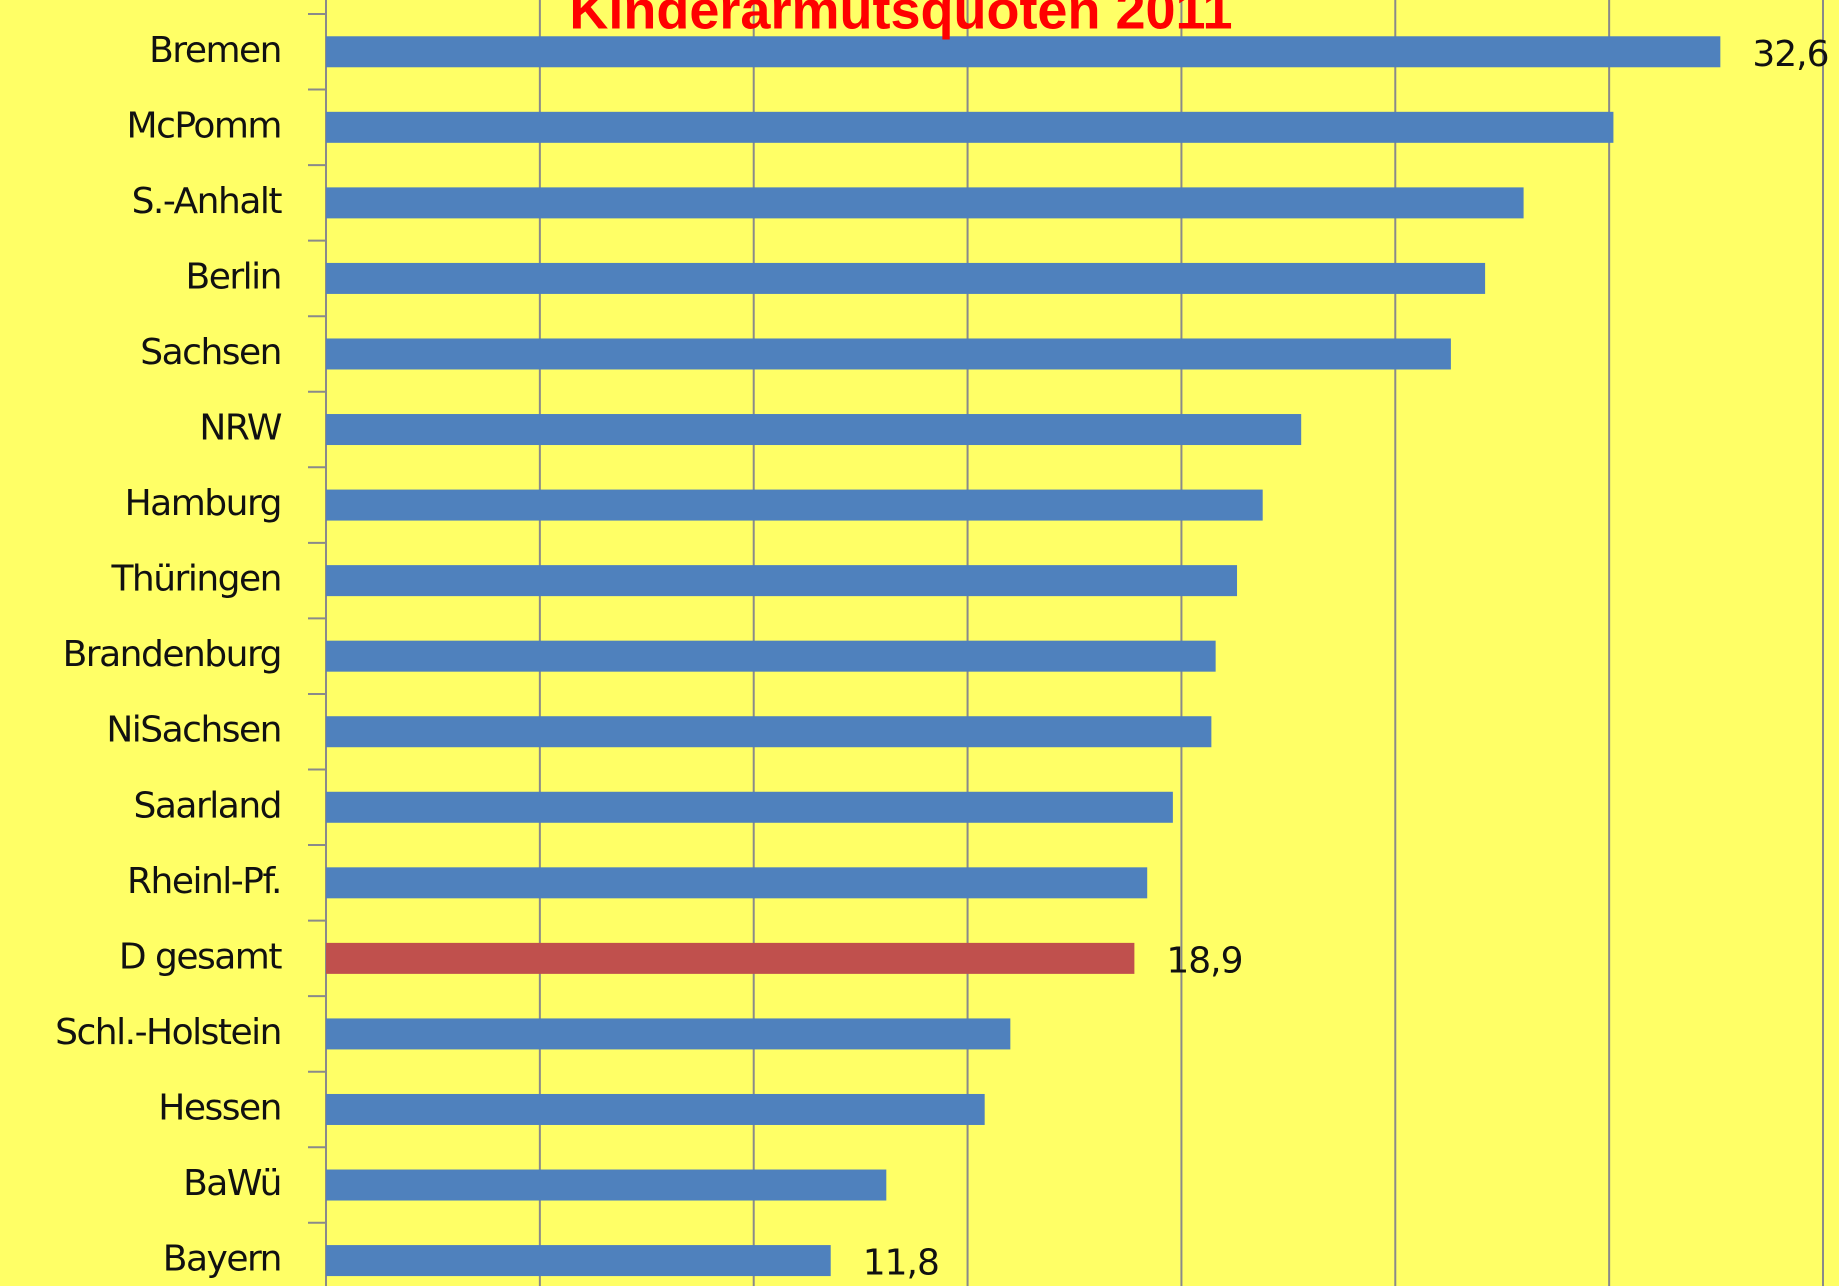 The image size is (1839, 1286). What do you see at coordinates (222, 1259) in the screenshot?
I see `category-label: Bayern` at bounding box center [222, 1259].